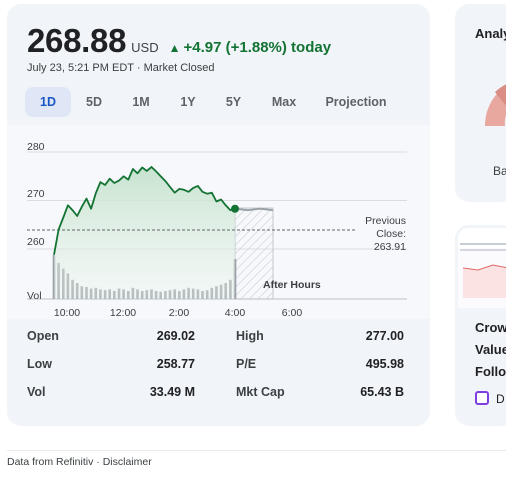 Image resolution: width=506 pixels, height=482 pixels. Describe the element at coordinates (356, 102) in the screenshot. I see `tab-projection: Projection` at that location.